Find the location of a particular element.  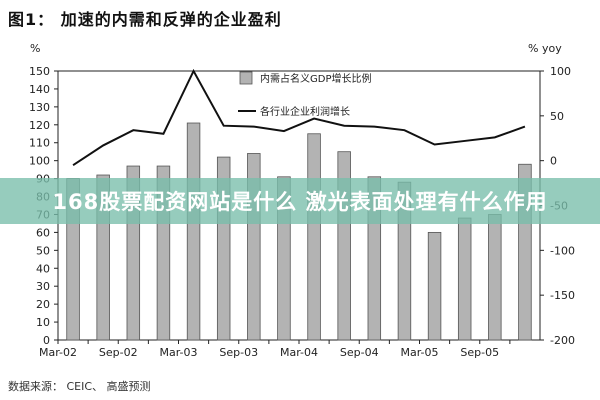

left-tick-label: 150 is located at coordinates (39, 71).